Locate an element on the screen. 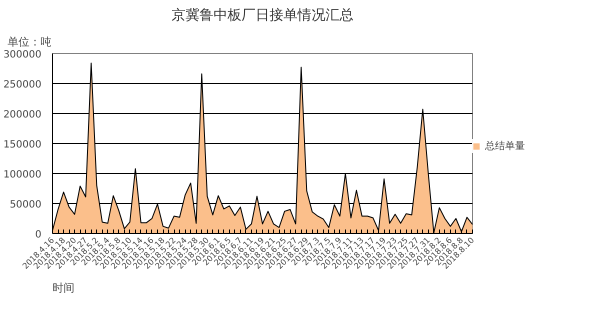 The image size is (591, 321). x-axis-title: 时间 is located at coordinates (63, 288).